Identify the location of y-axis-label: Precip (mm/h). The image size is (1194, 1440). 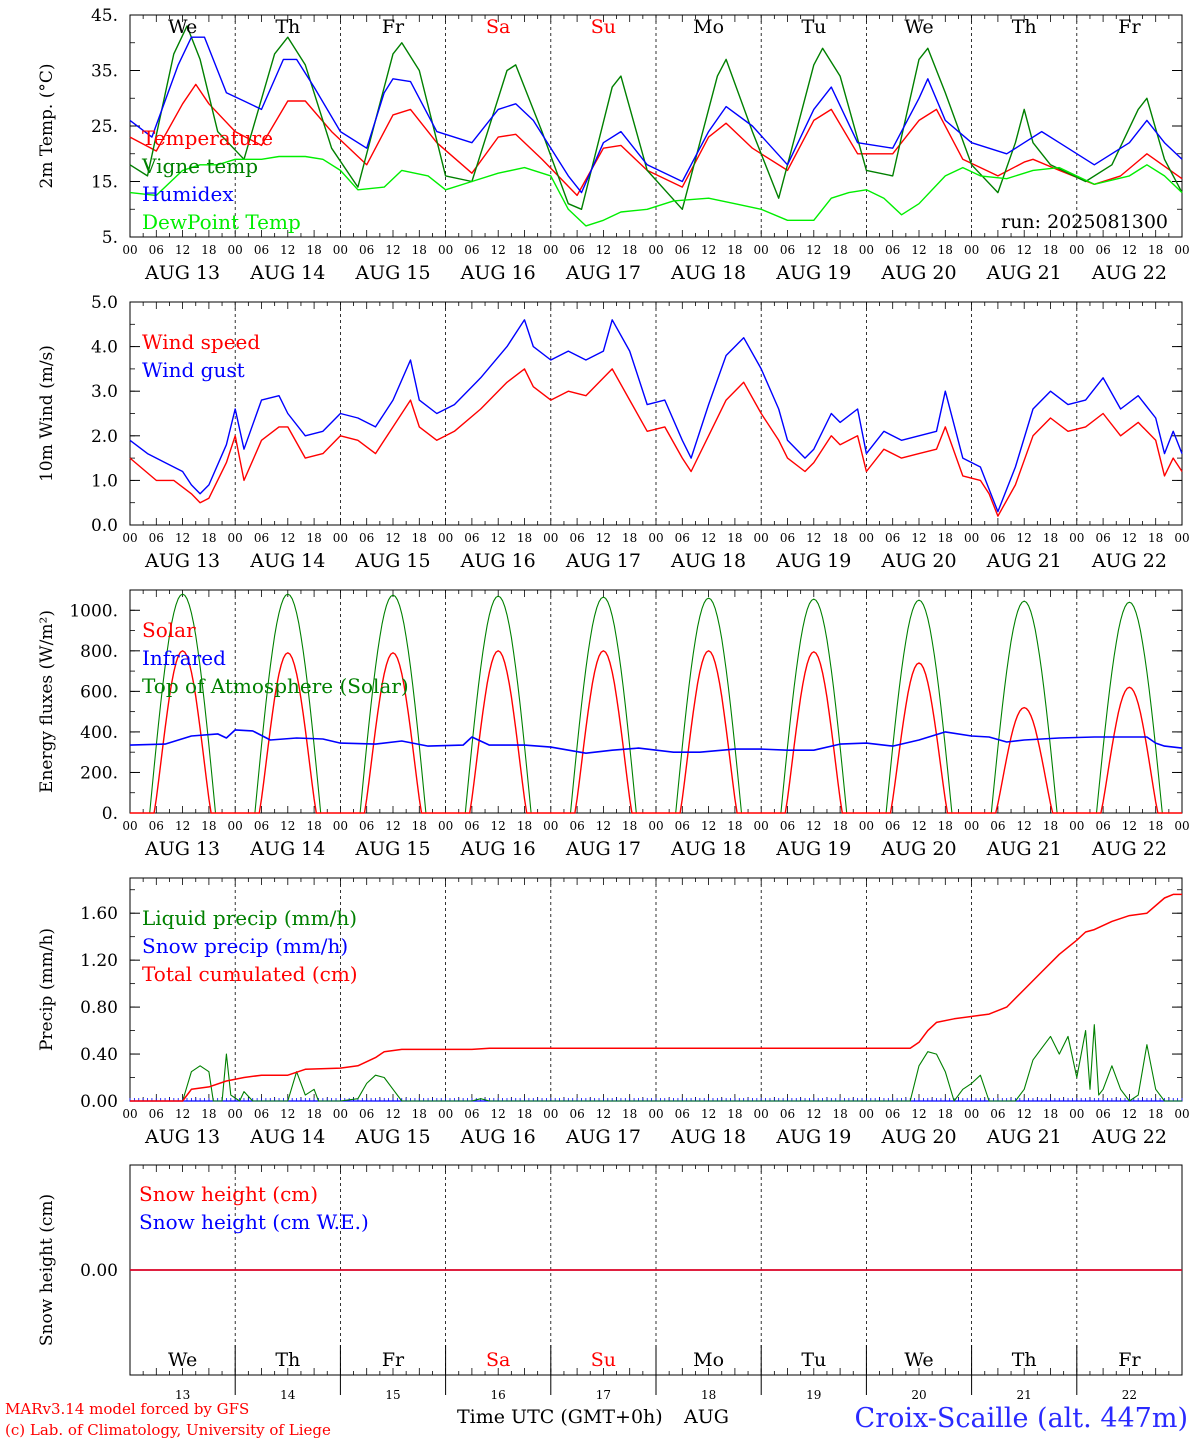
(47, 989).